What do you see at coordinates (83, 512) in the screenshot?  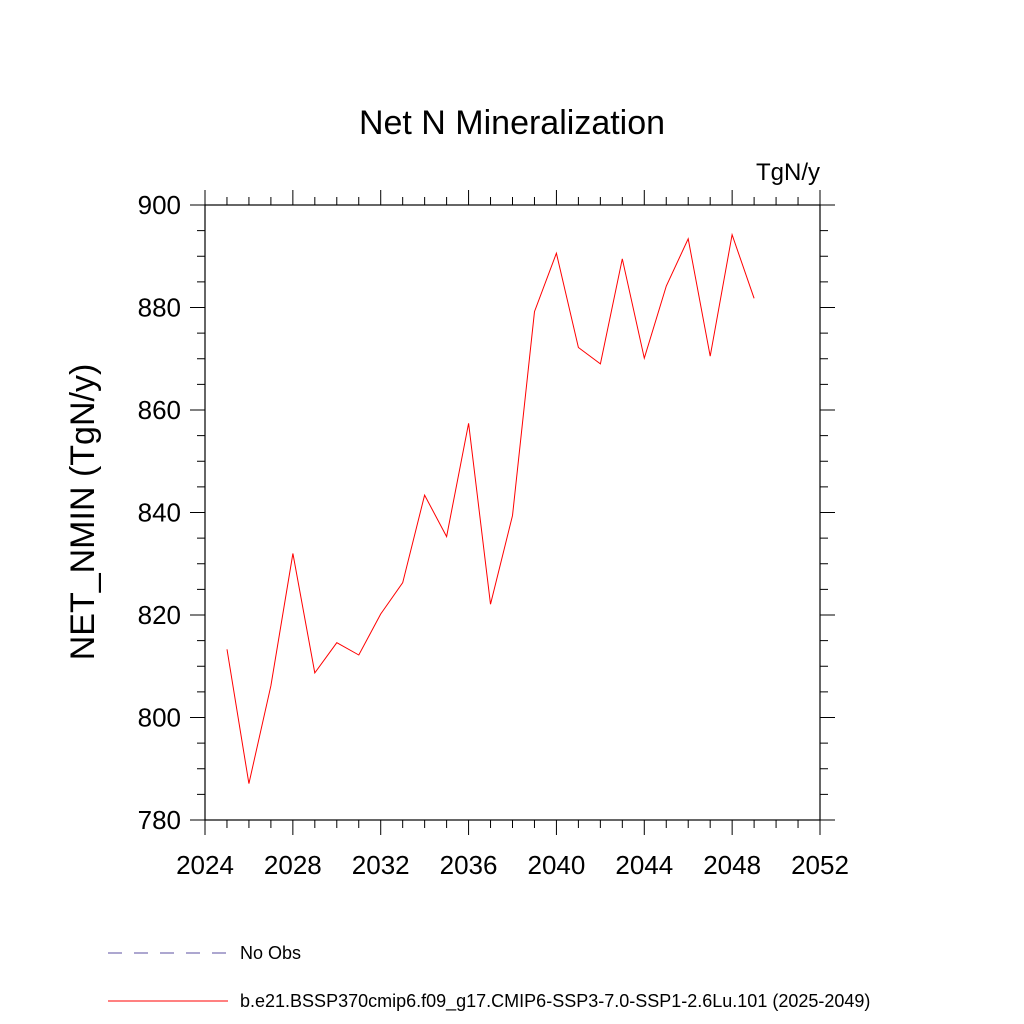 I see `y-axis-label: NET_NMIN (TgN/y)` at bounding box center [83, 512].